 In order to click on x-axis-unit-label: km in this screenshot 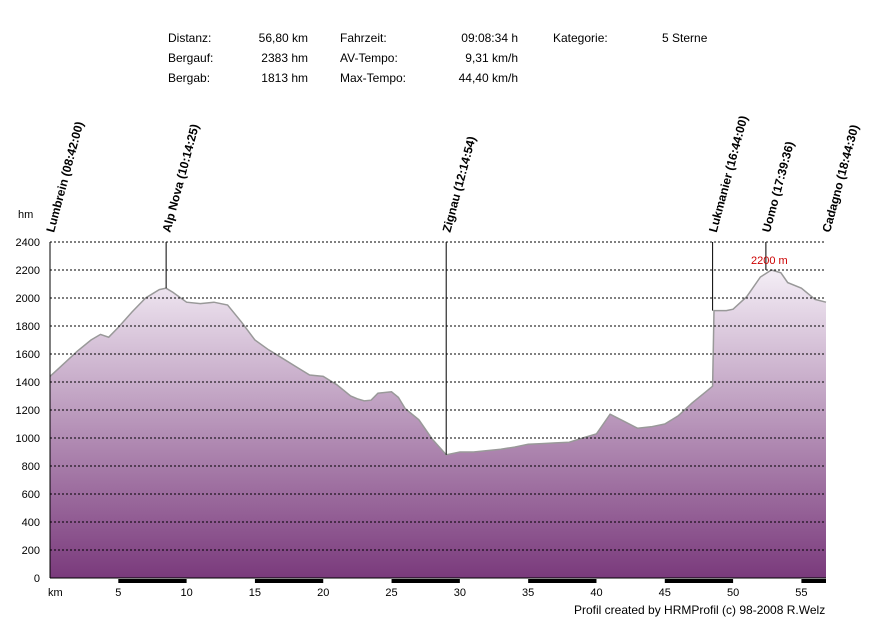, I will do `click(55, 593)`.